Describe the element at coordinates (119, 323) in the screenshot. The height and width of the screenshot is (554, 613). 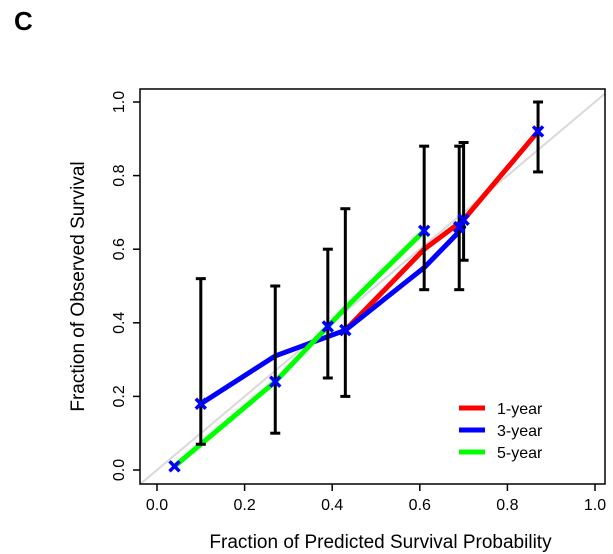
I see `y-tick-label: 0.4` at that location.